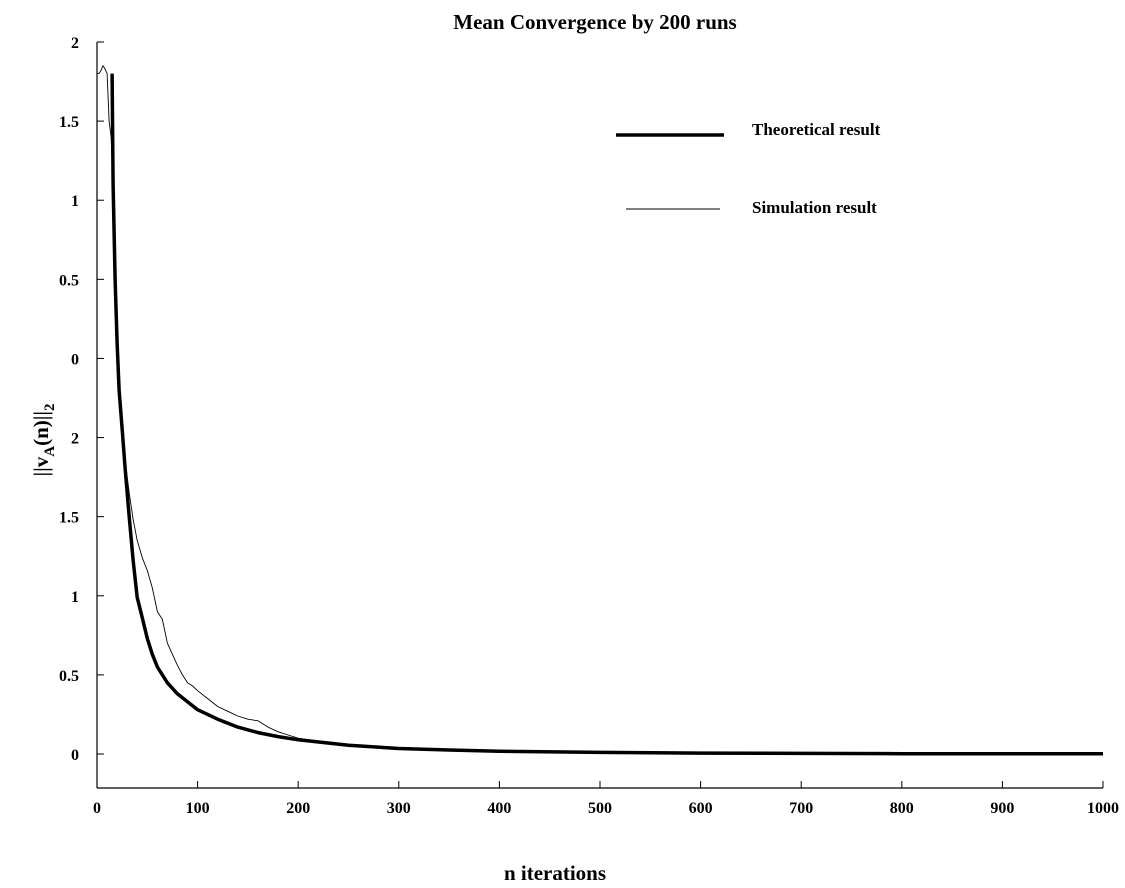  Describe the element at coordinates (816, 129) in the screenshot. I see `legend-label-theoretical: Theoretical result` at that location.